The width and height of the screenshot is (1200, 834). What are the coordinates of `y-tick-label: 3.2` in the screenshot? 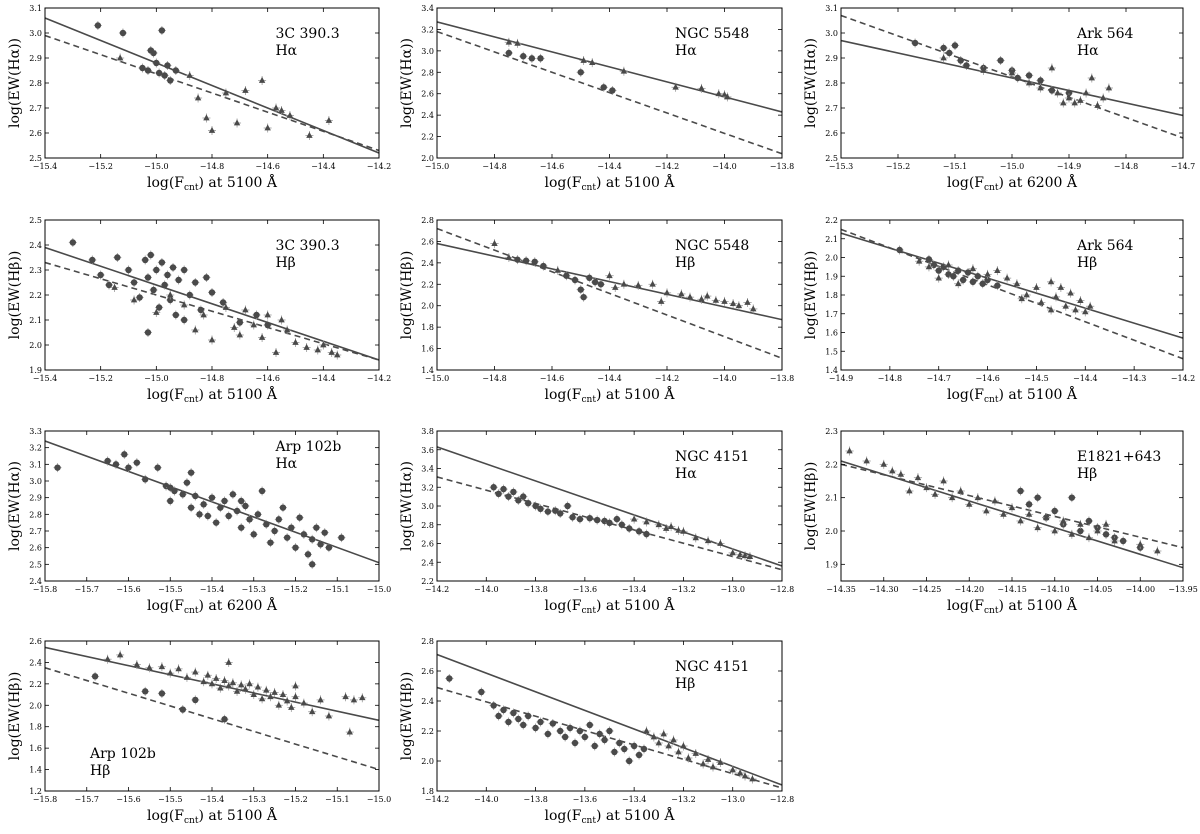 It's located at (427, 487).